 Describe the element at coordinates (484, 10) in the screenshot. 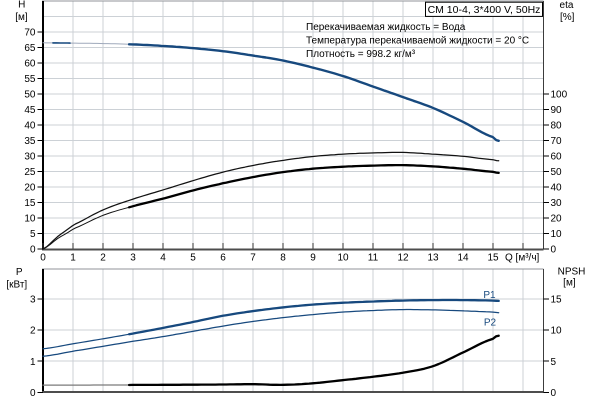

I see `svg-text: CM 10-4, 3*400 V, 50Hz` at that location.